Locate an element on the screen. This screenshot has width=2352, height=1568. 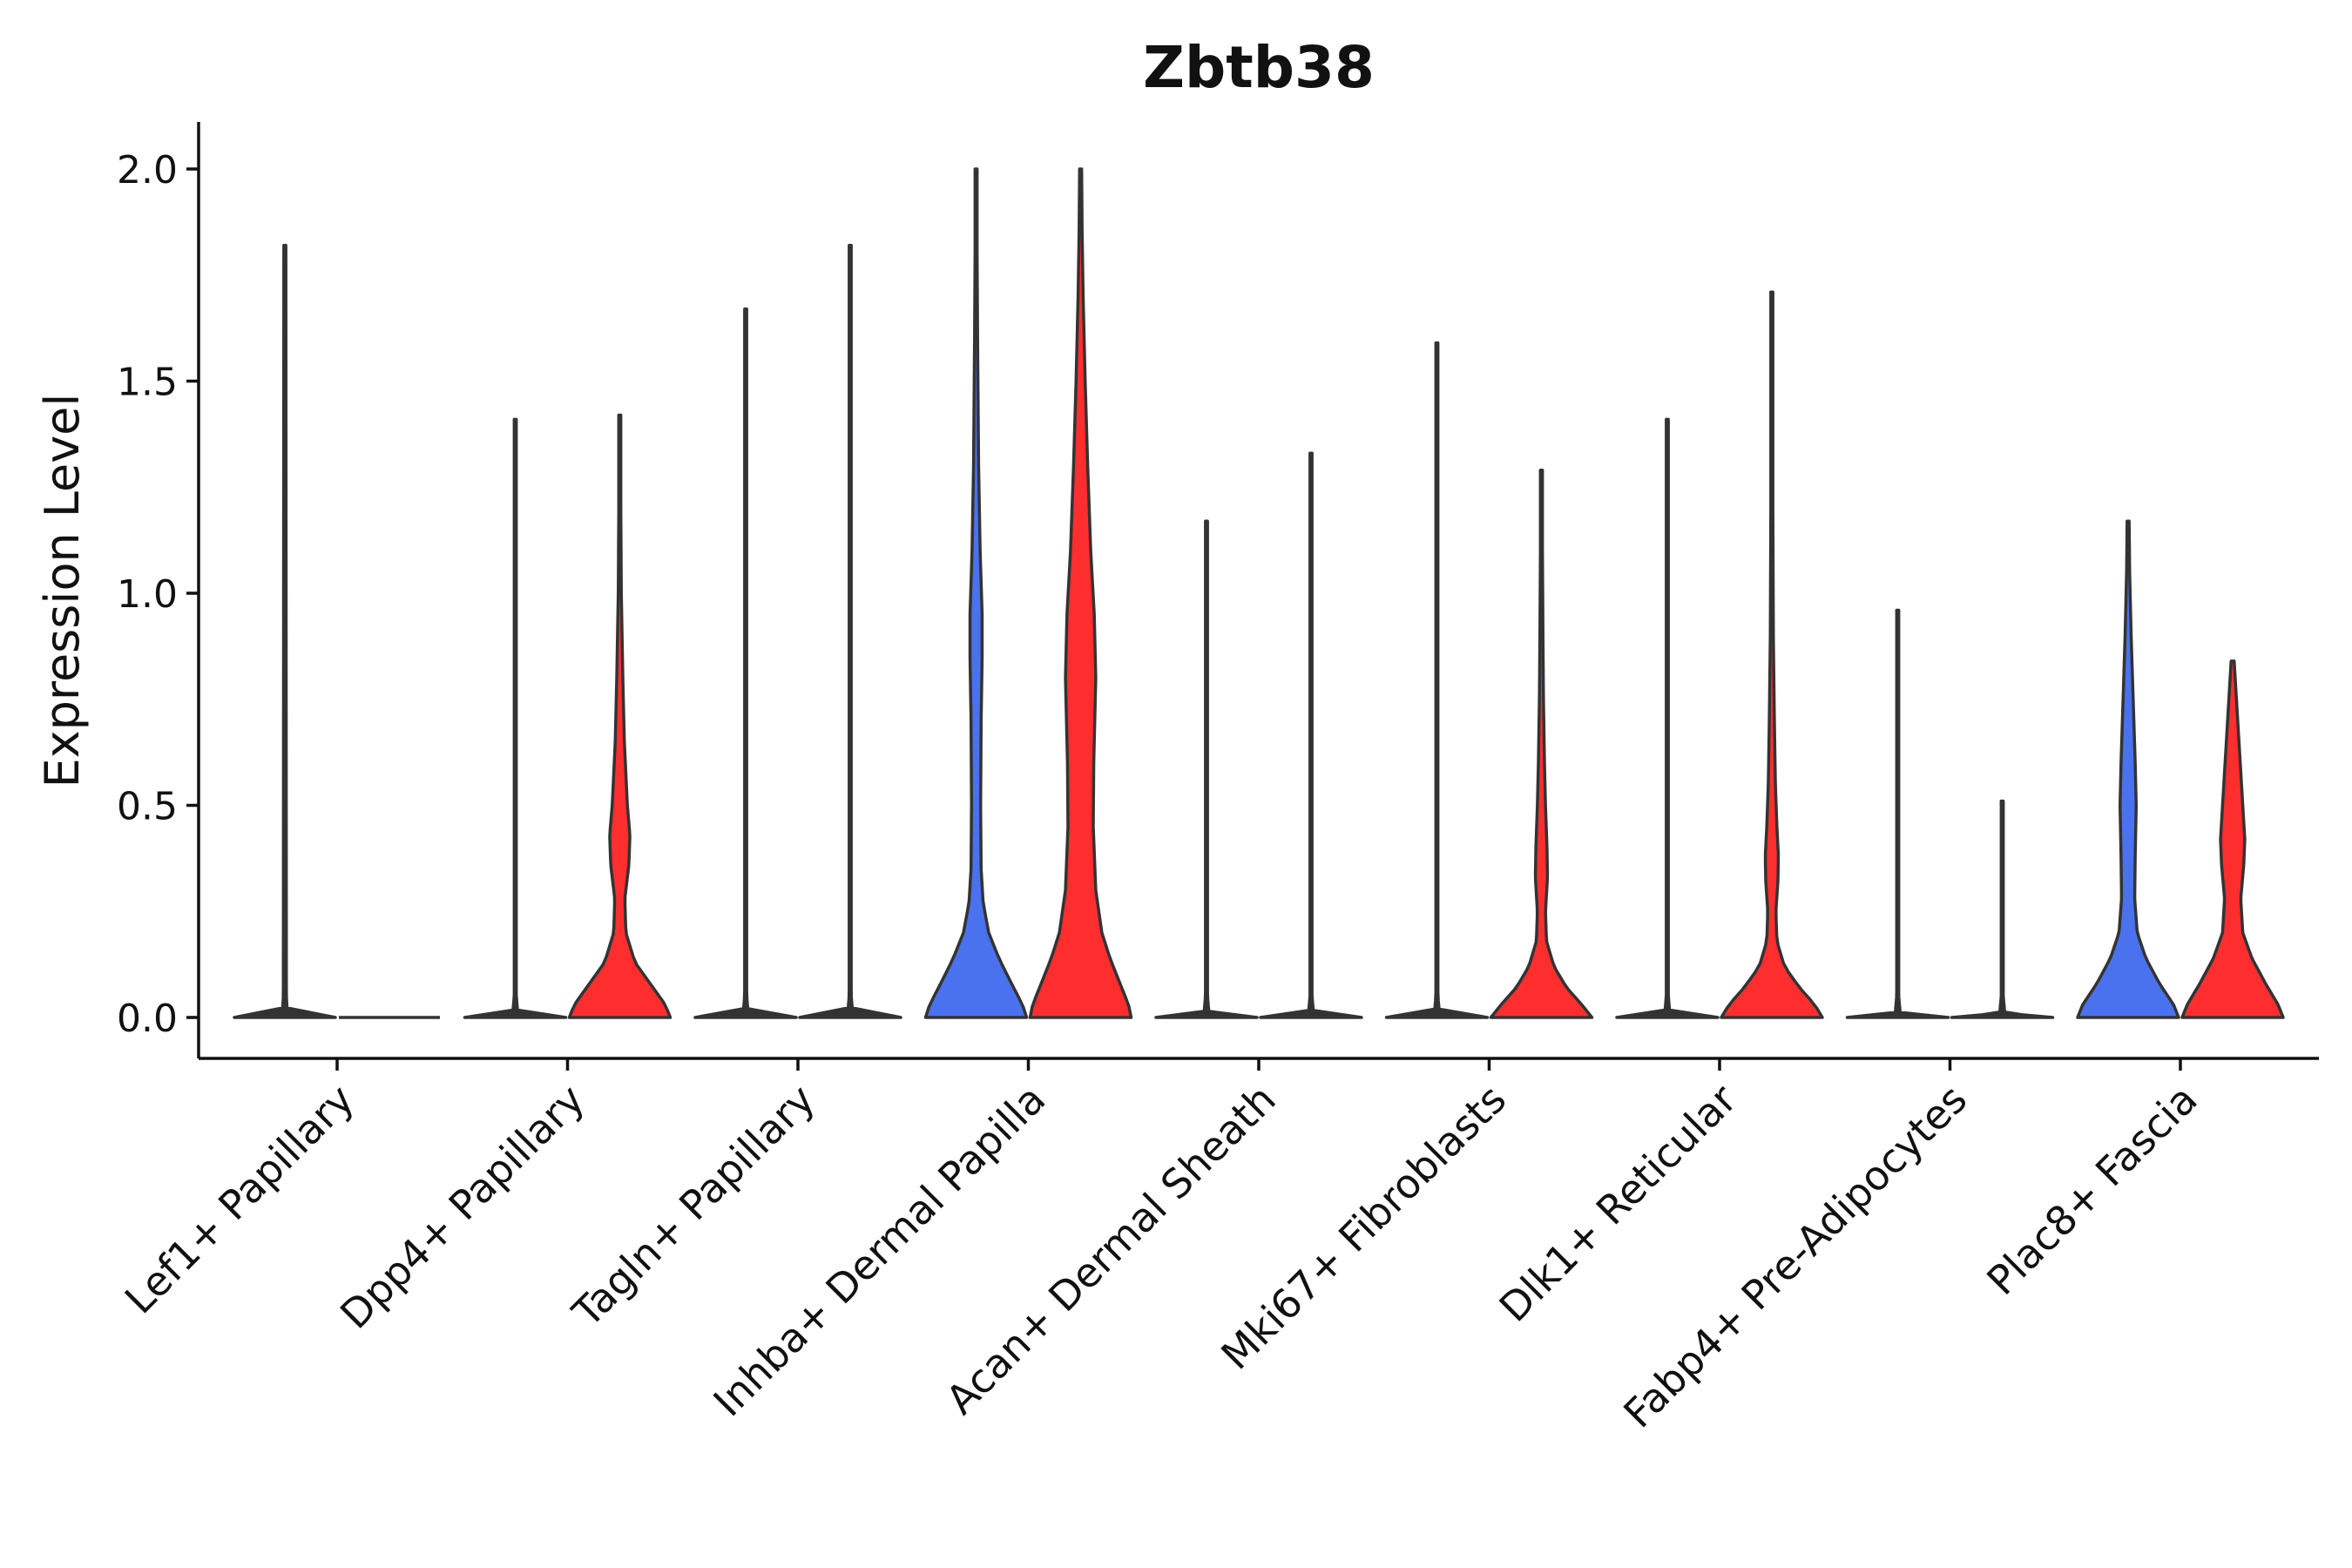
x-tick-label: Dlk1+ Reticular is located at coordinates (1618, 1203).